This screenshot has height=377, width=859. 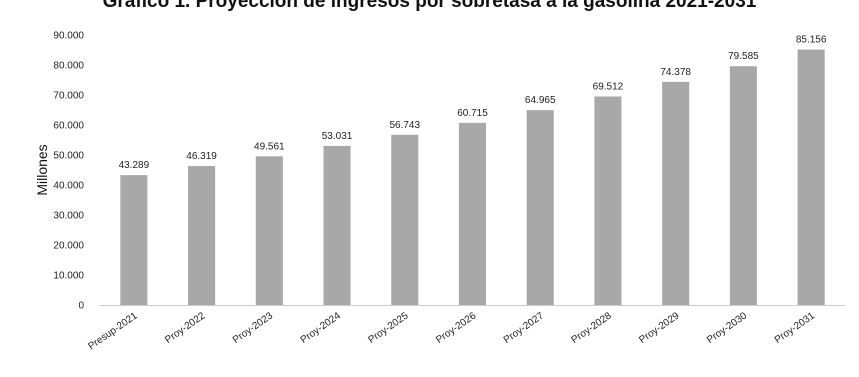 I want to click on x-tick-label: Proy-2025, so click(x=388, y=328).